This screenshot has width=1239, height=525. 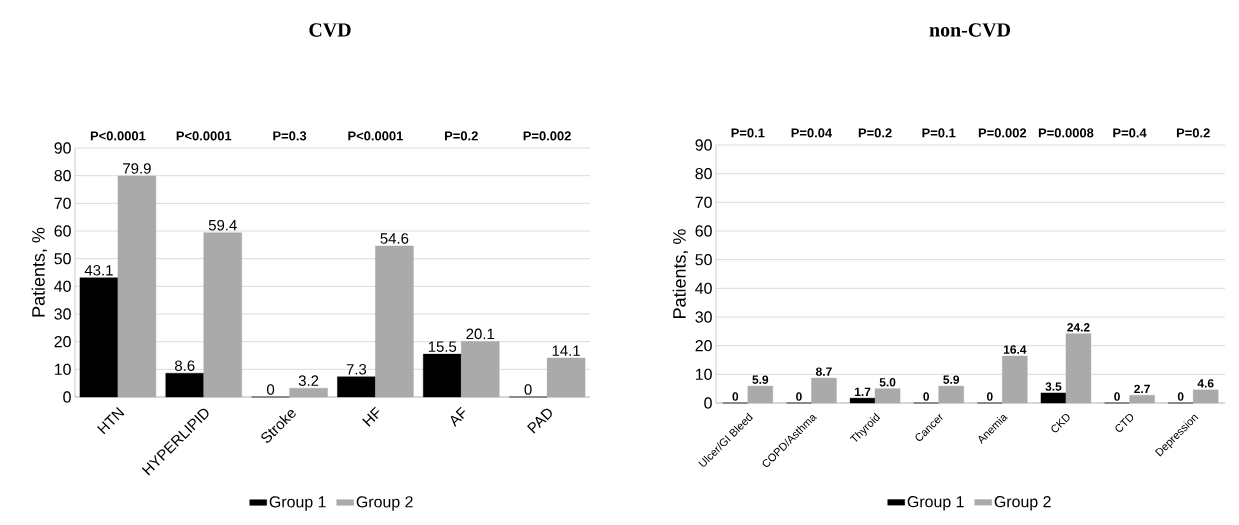 What do you see at coordinates (137, 168) in the screenshot?
I see `data-label: 79.9` at bounding box center [137, 168].